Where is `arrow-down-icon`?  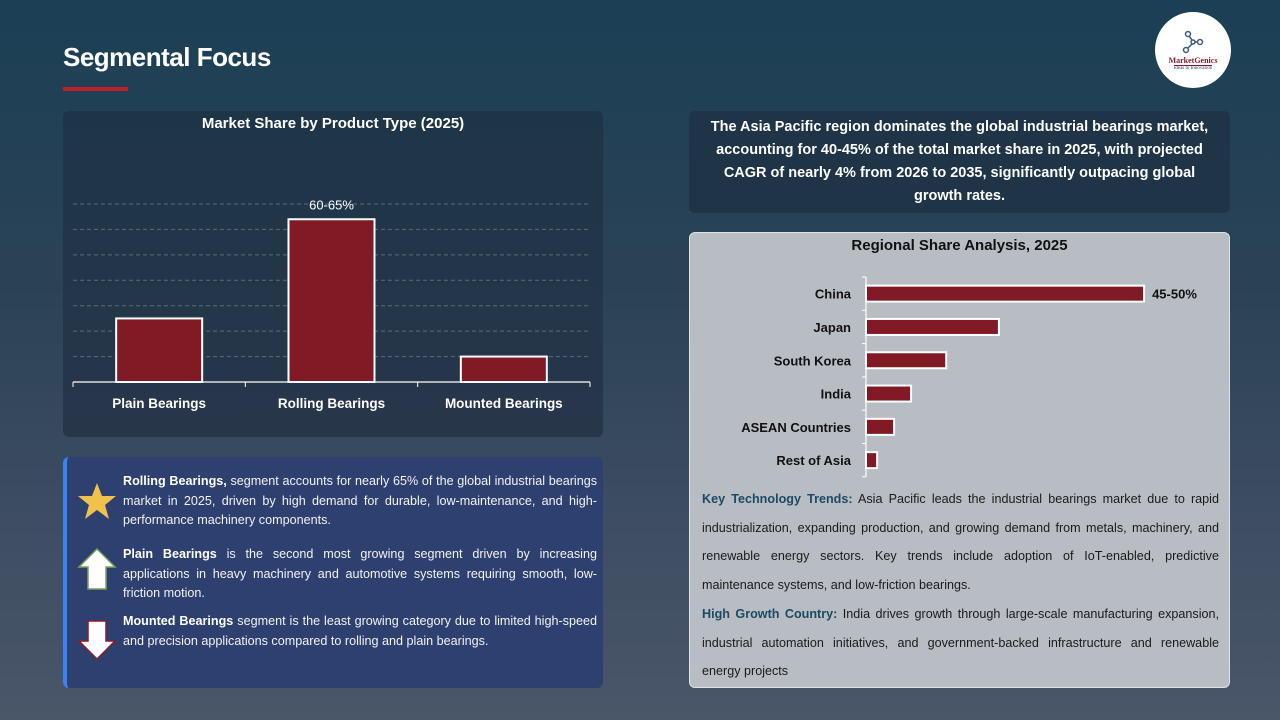 arrow-down-icon is located at coordinates (97, 640).